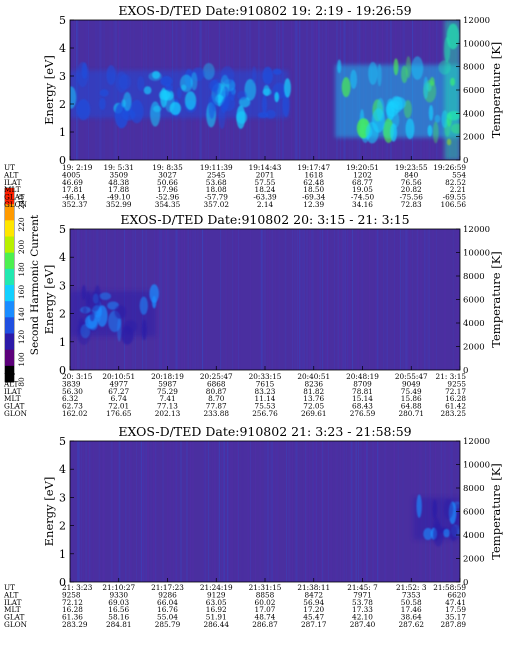 Image resolution: width=505 pixels, height=649 pixels. Describe the element at coordinates (21, 269) in the screenshot. I see `colorbar-tick-label: 180` at that location.